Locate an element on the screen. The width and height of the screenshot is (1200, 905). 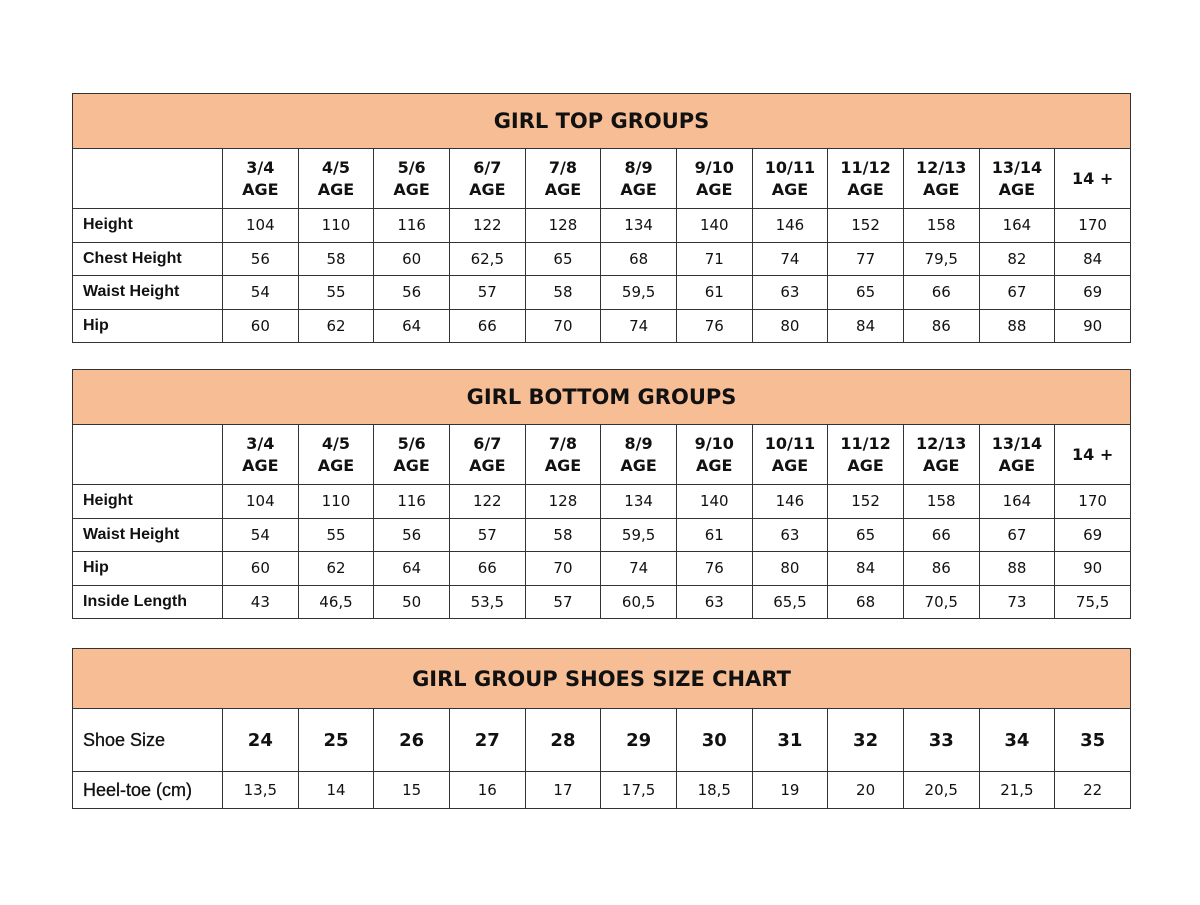
shoe-size-cell: 24 is located at coordinates (260, 740).